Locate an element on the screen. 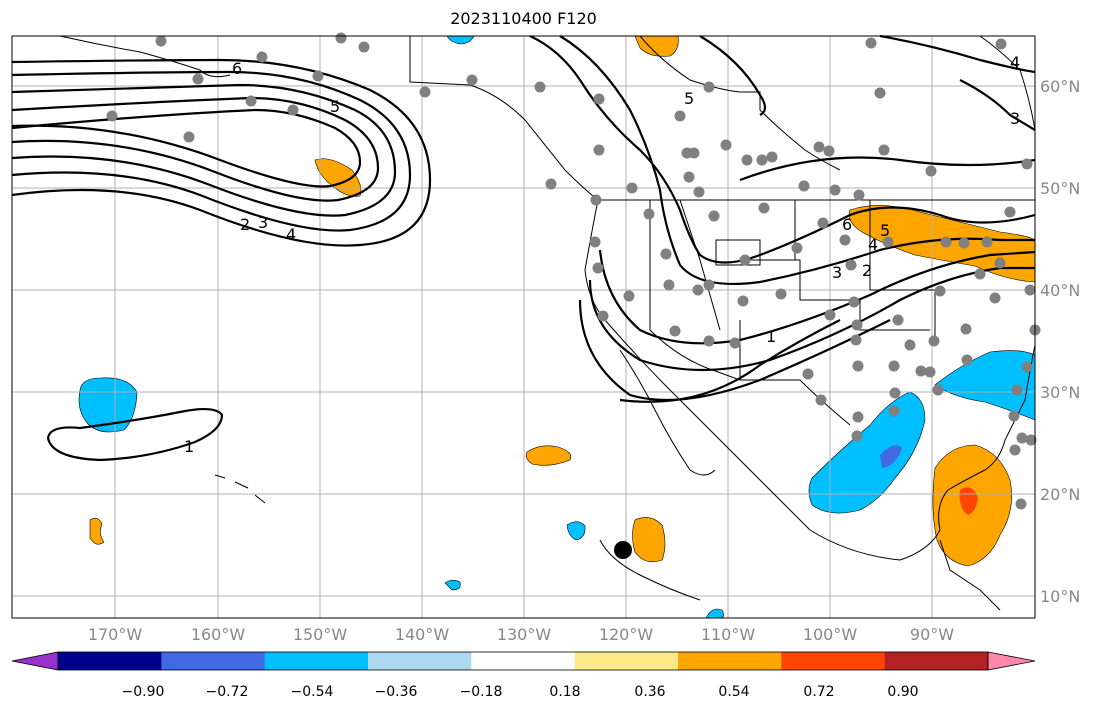 Image resolution: width=1102 pixels, height=710 pixels. colorbar-tick-label: −0.90 is located at coordinates (143, 692).